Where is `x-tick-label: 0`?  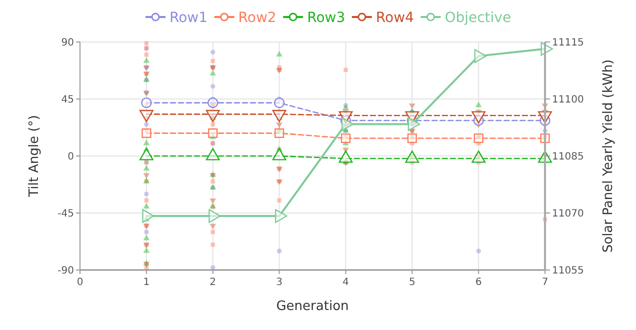 x-tick-label: 0 is located at coordinates (80, 282).